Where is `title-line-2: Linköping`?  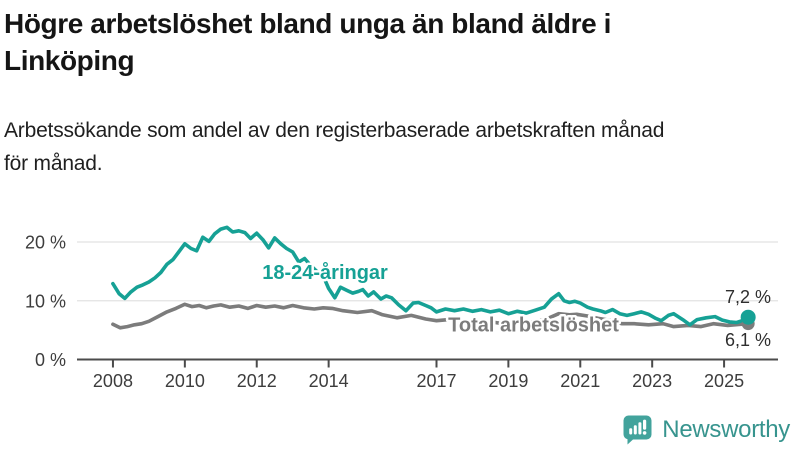 title-line-2: Linköping is located at coordinates (69, 60).